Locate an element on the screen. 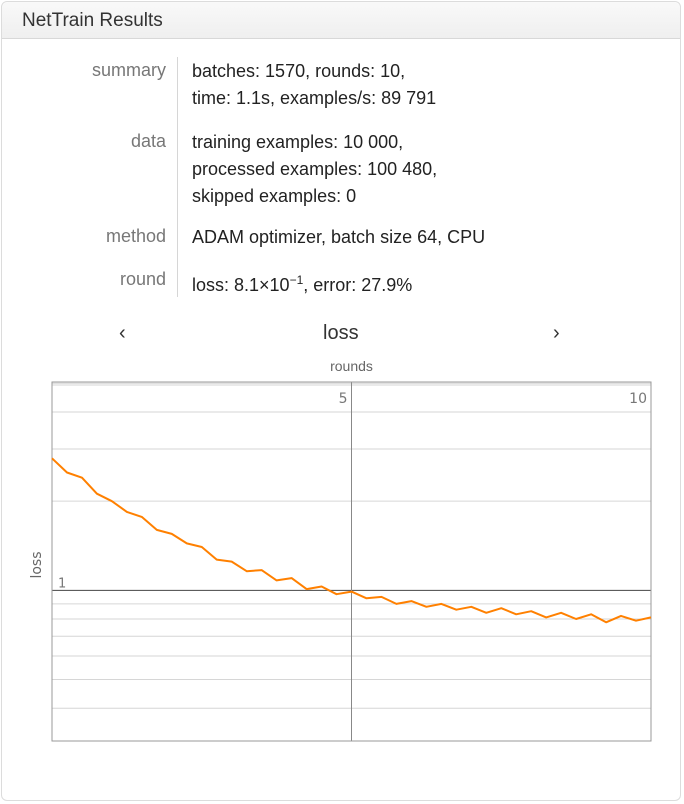 The width and height of the screenshot is (684, 804). chevron-right-icon: › is located at coordinates (556, 333).